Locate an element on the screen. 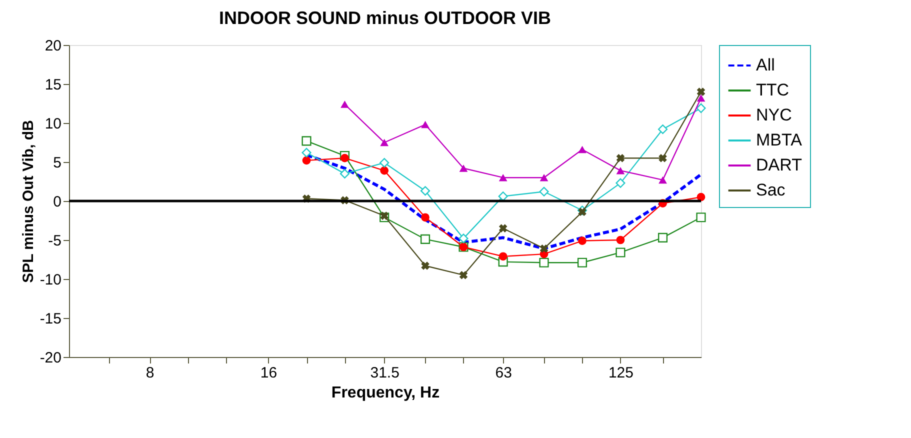 The height and width of the screenshot is (438, 911). y-tick-label: -20 is located at coordinates (51, 358).